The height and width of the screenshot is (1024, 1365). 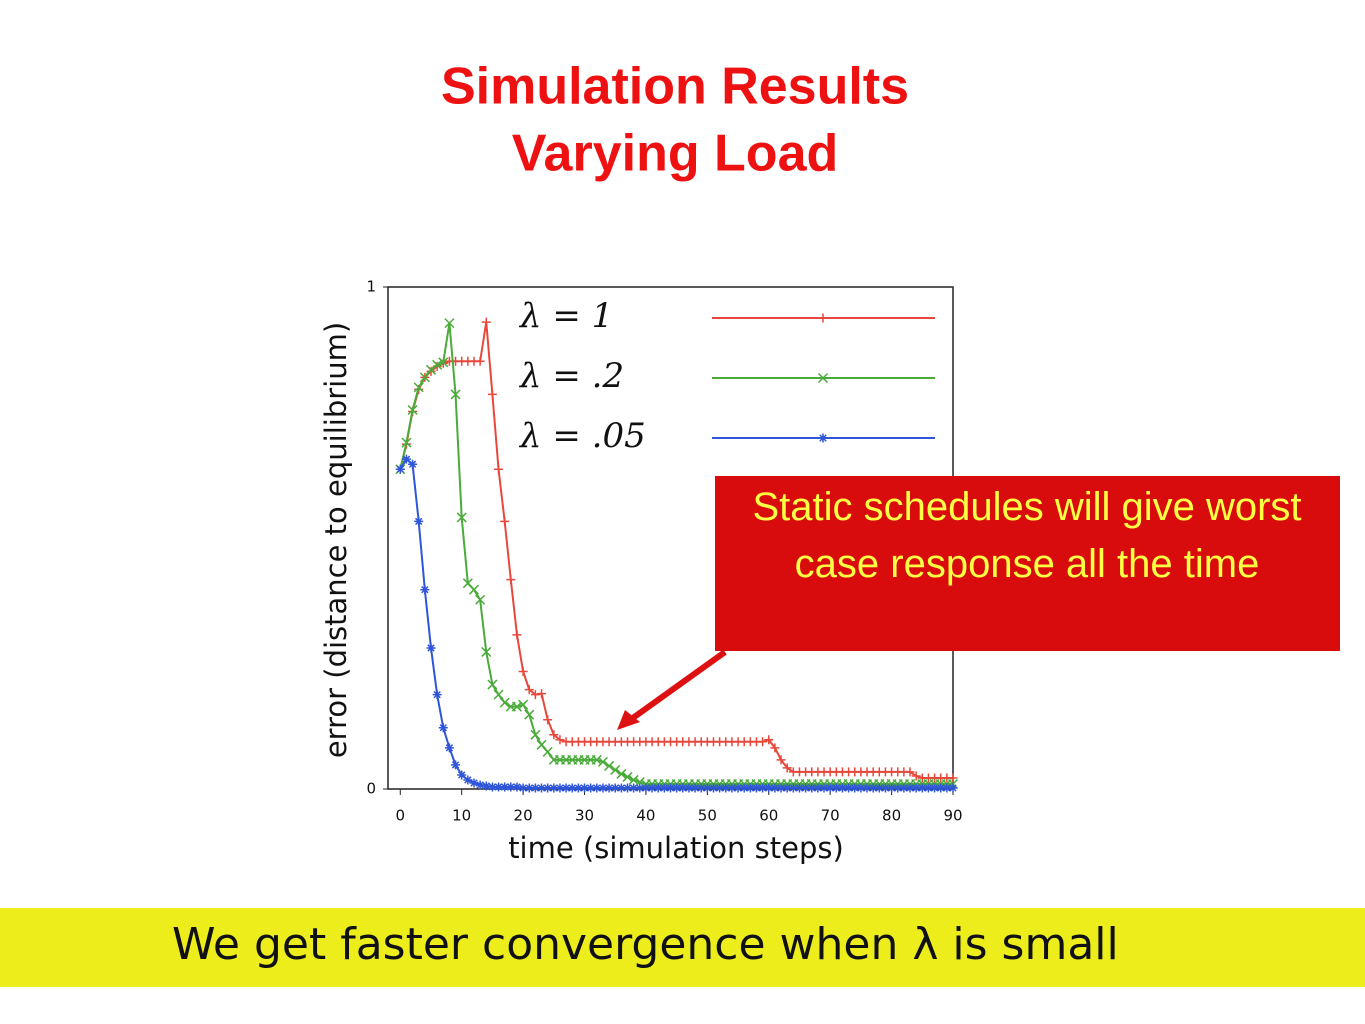 What do you see at coordinates (891, 816) in the screenshot?
I see `x-tick-label: 80` at bounding box center [891, 816].